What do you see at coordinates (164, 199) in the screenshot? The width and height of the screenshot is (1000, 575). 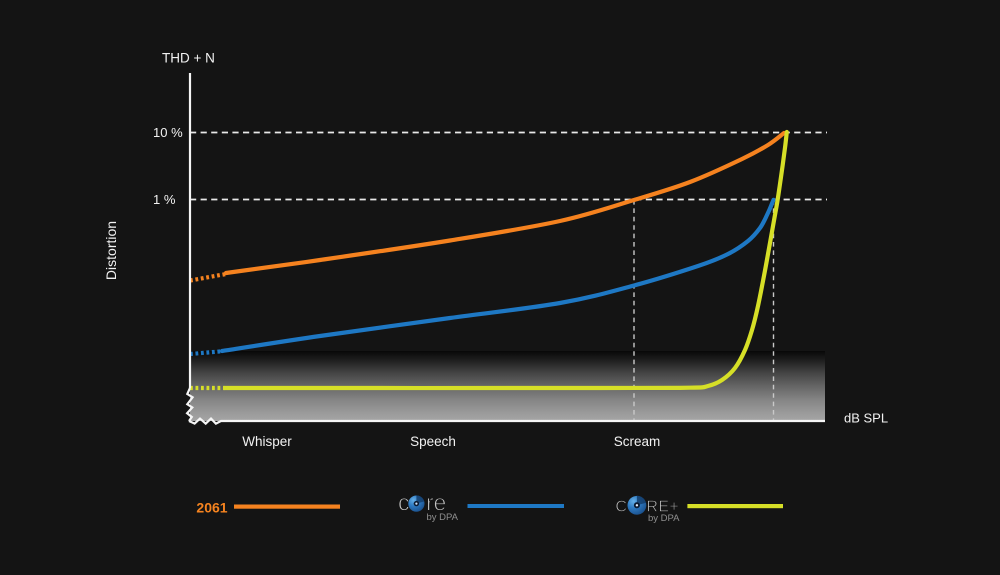 I see `svg-text: 1 %` at bounding box center [164, 199].